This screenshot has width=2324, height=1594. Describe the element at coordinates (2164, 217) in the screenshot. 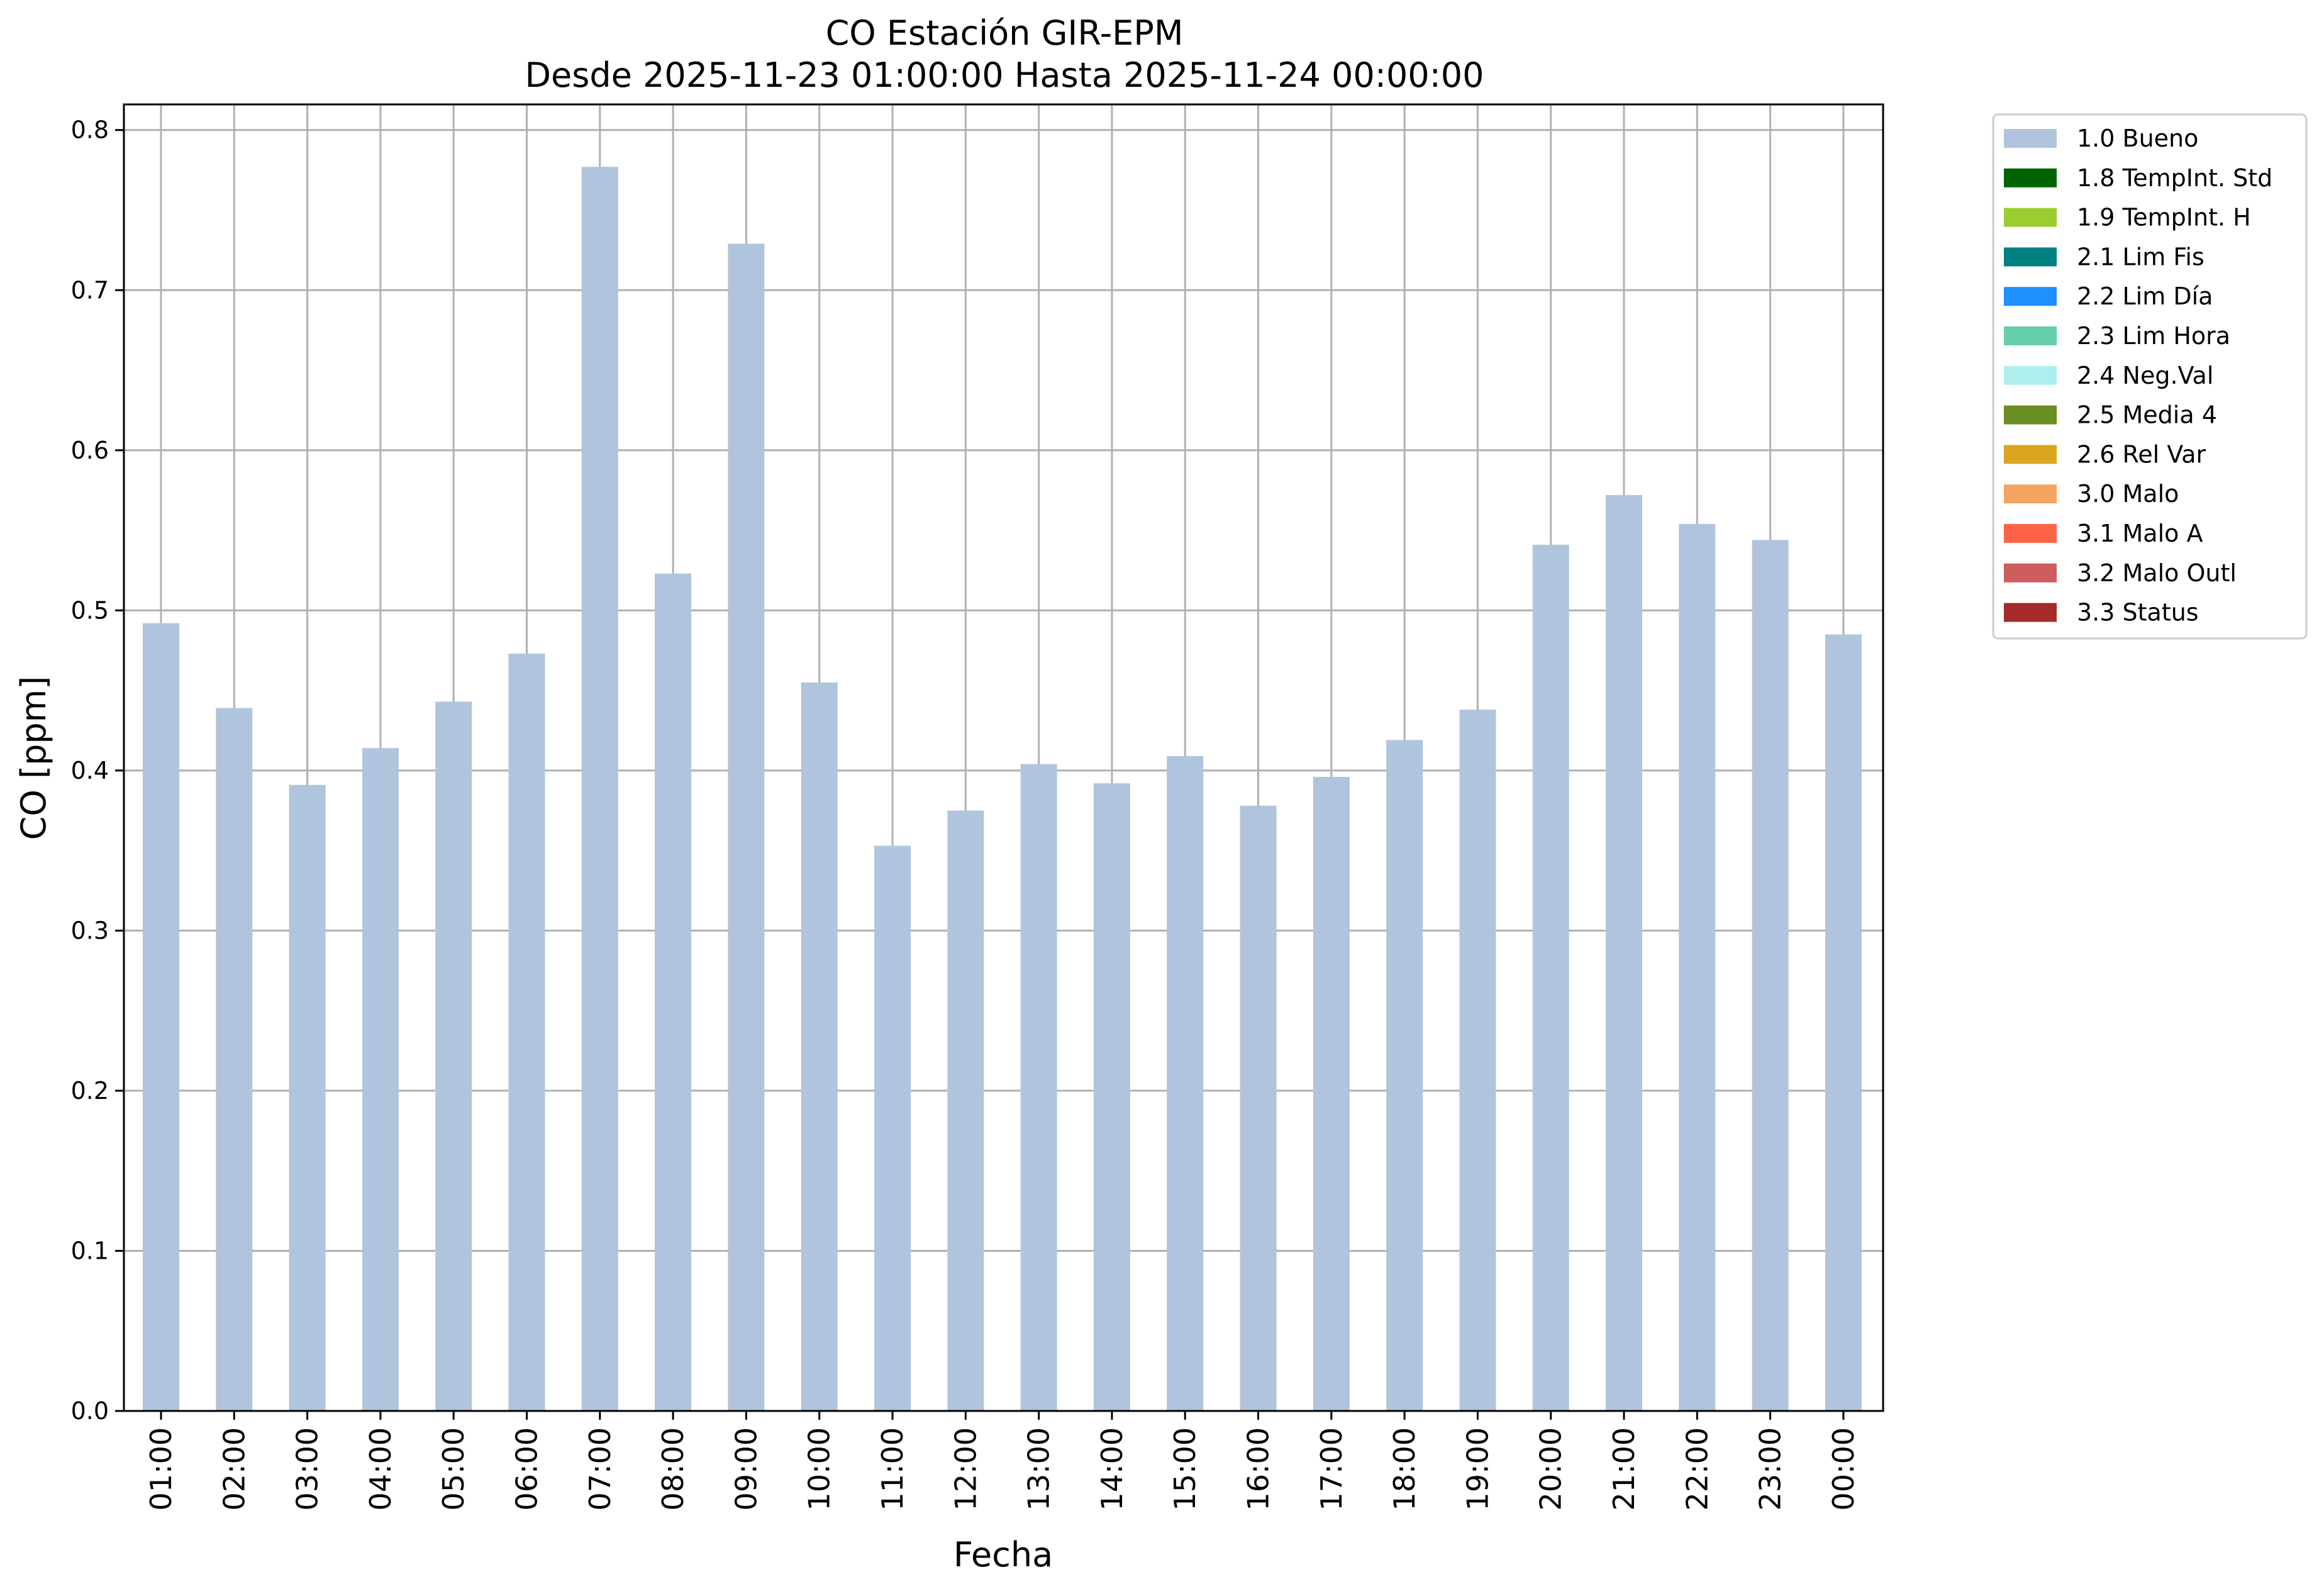

I see `legend-label: 1.9 TempInt. H` at that location.